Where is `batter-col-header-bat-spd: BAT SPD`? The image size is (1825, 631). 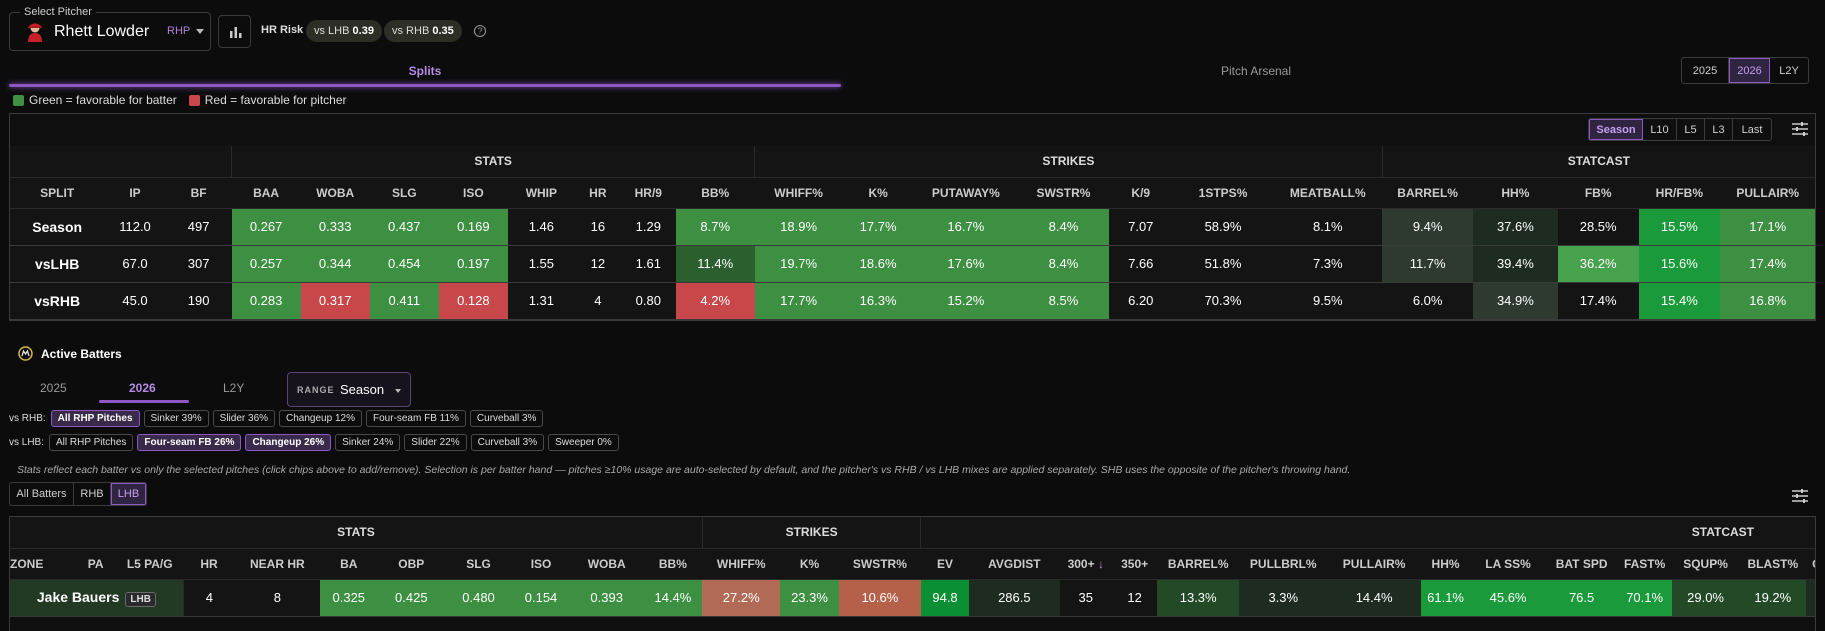 batter-col-header-bat-spd: BAT SPD is located at coordinates (1581, 564).